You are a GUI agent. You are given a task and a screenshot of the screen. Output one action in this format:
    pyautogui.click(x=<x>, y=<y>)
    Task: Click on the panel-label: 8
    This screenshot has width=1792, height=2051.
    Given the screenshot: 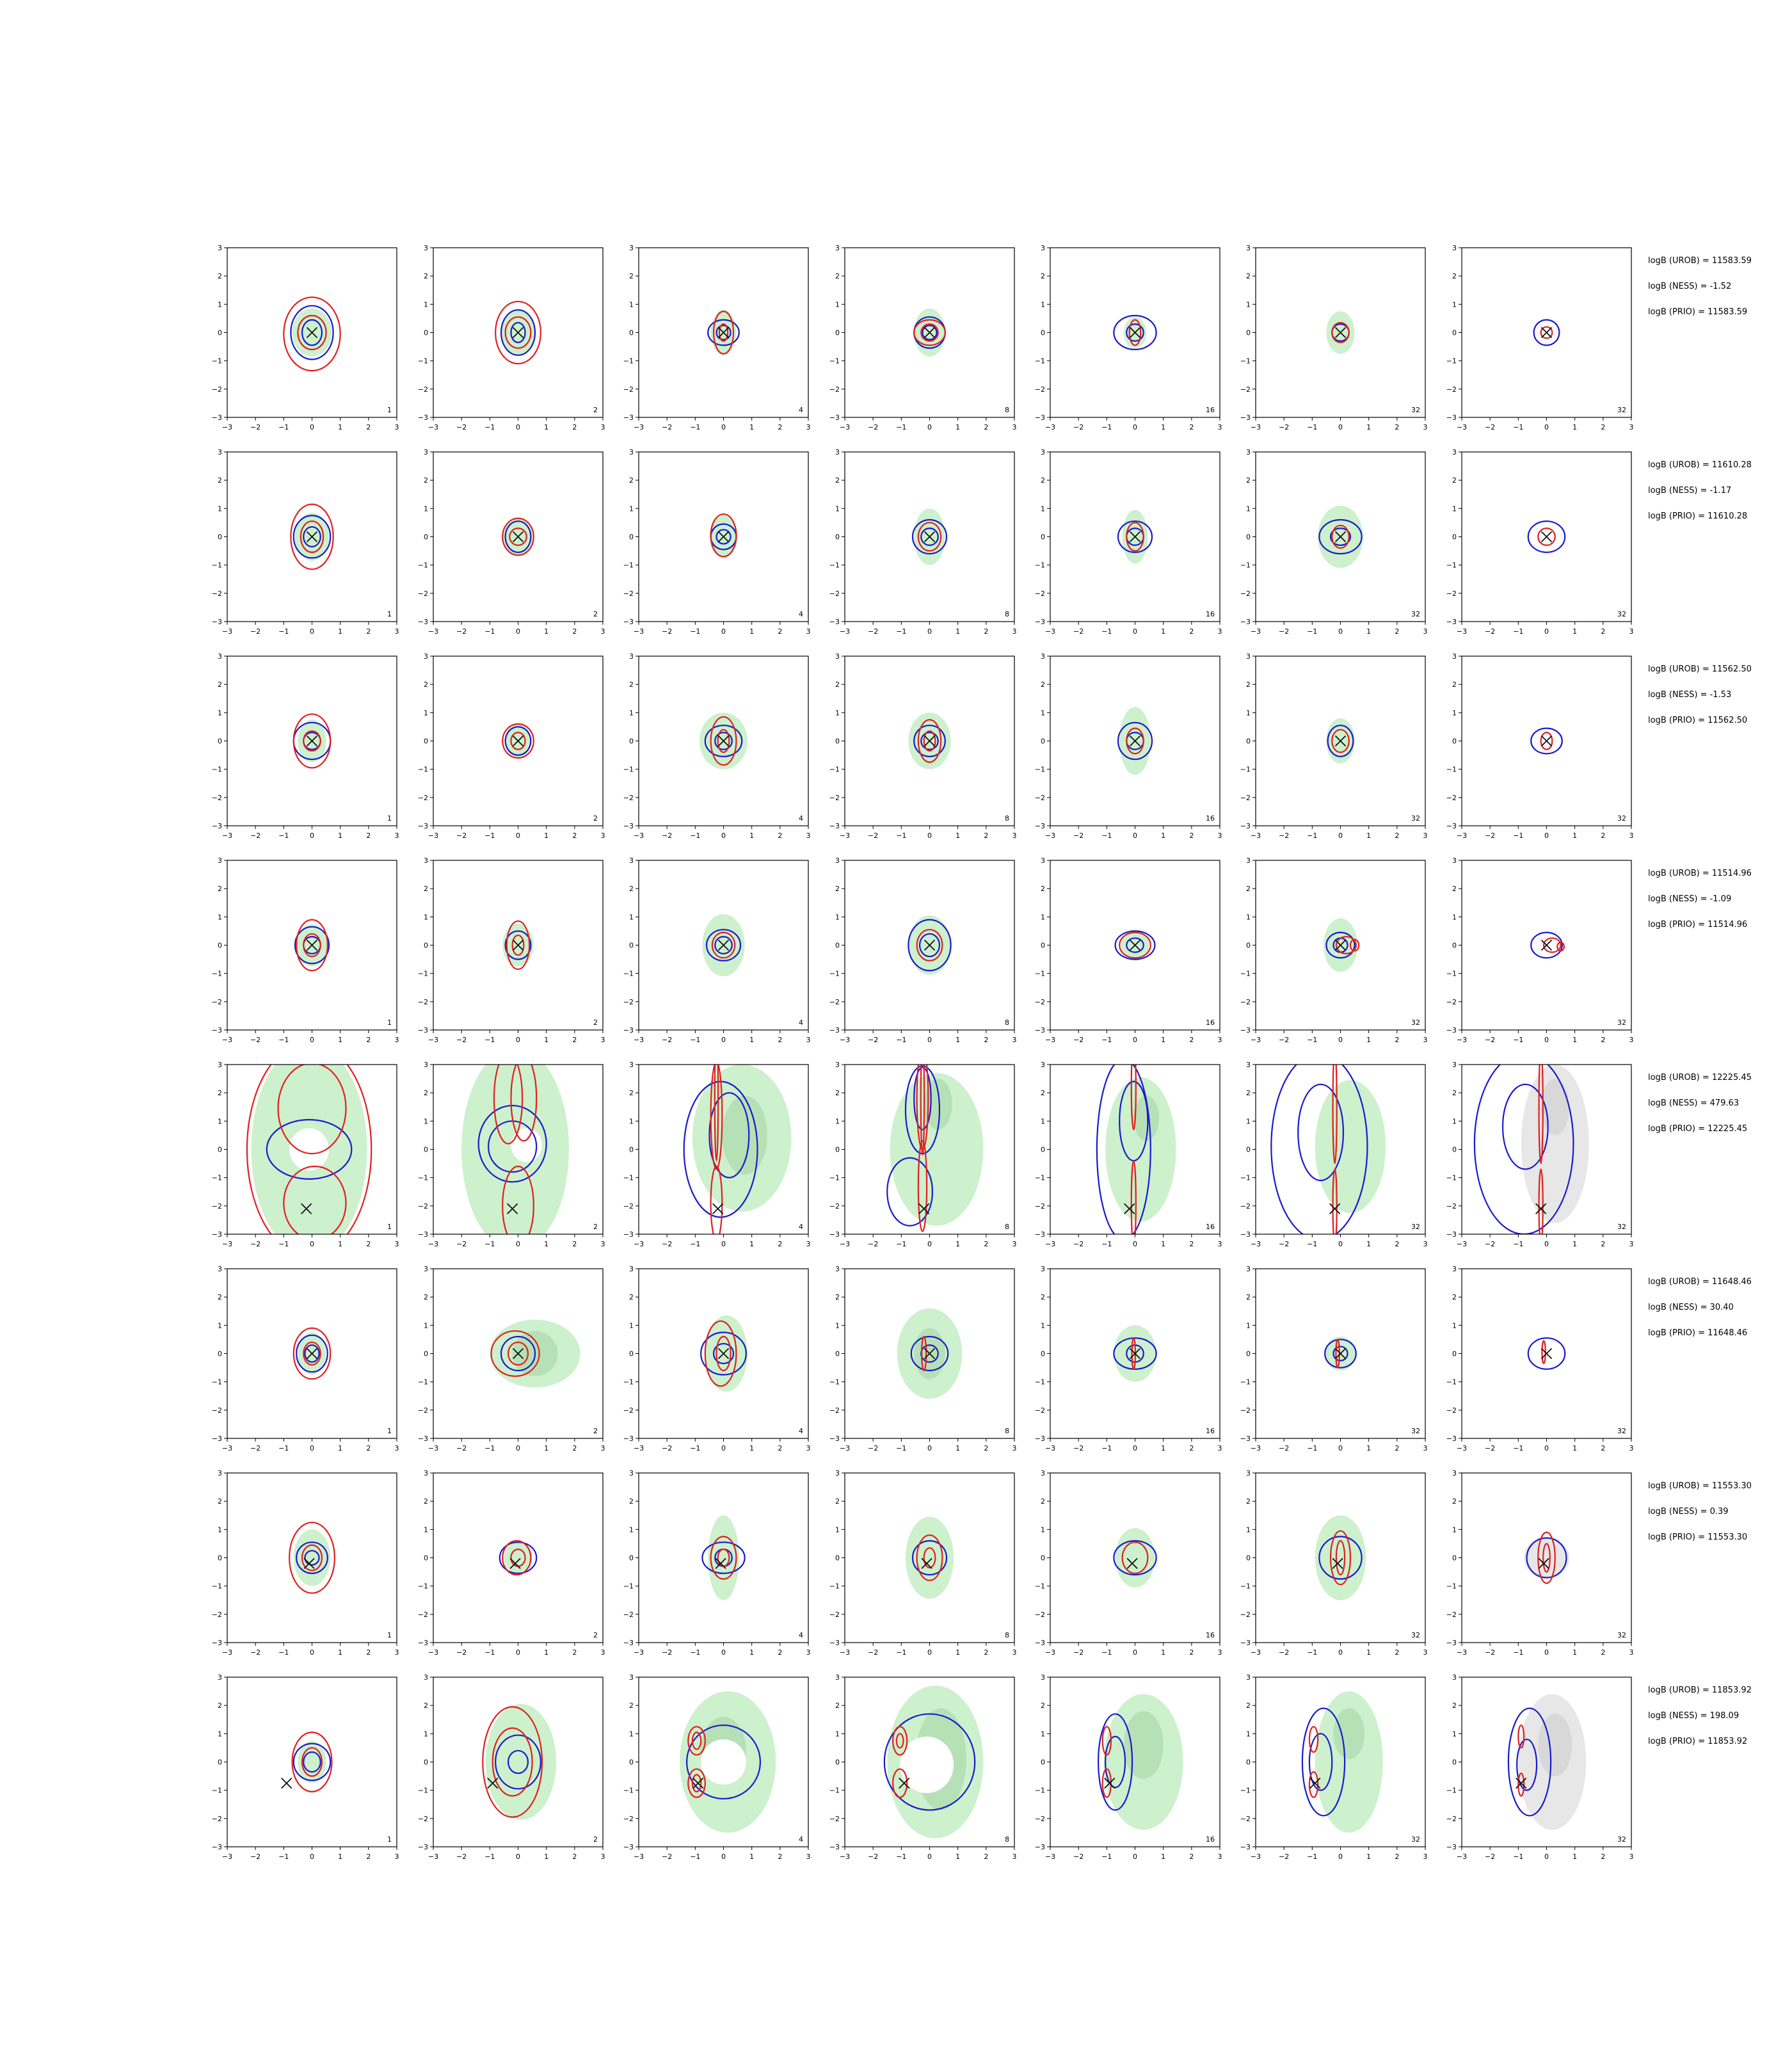 What is the action you would take?
    pyautogui.click(x=1007, y=818)
    